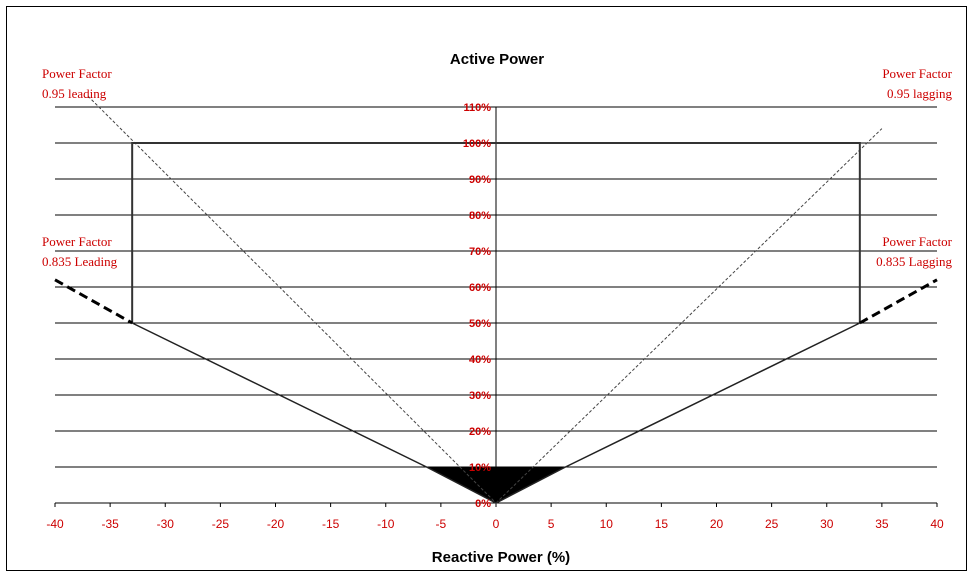 This screenshot has height=579, width=975. What do you see at coordinates (331, 524) in the screenshot?
I see `x-tick-label: -15` at bounding box center [331, 524].